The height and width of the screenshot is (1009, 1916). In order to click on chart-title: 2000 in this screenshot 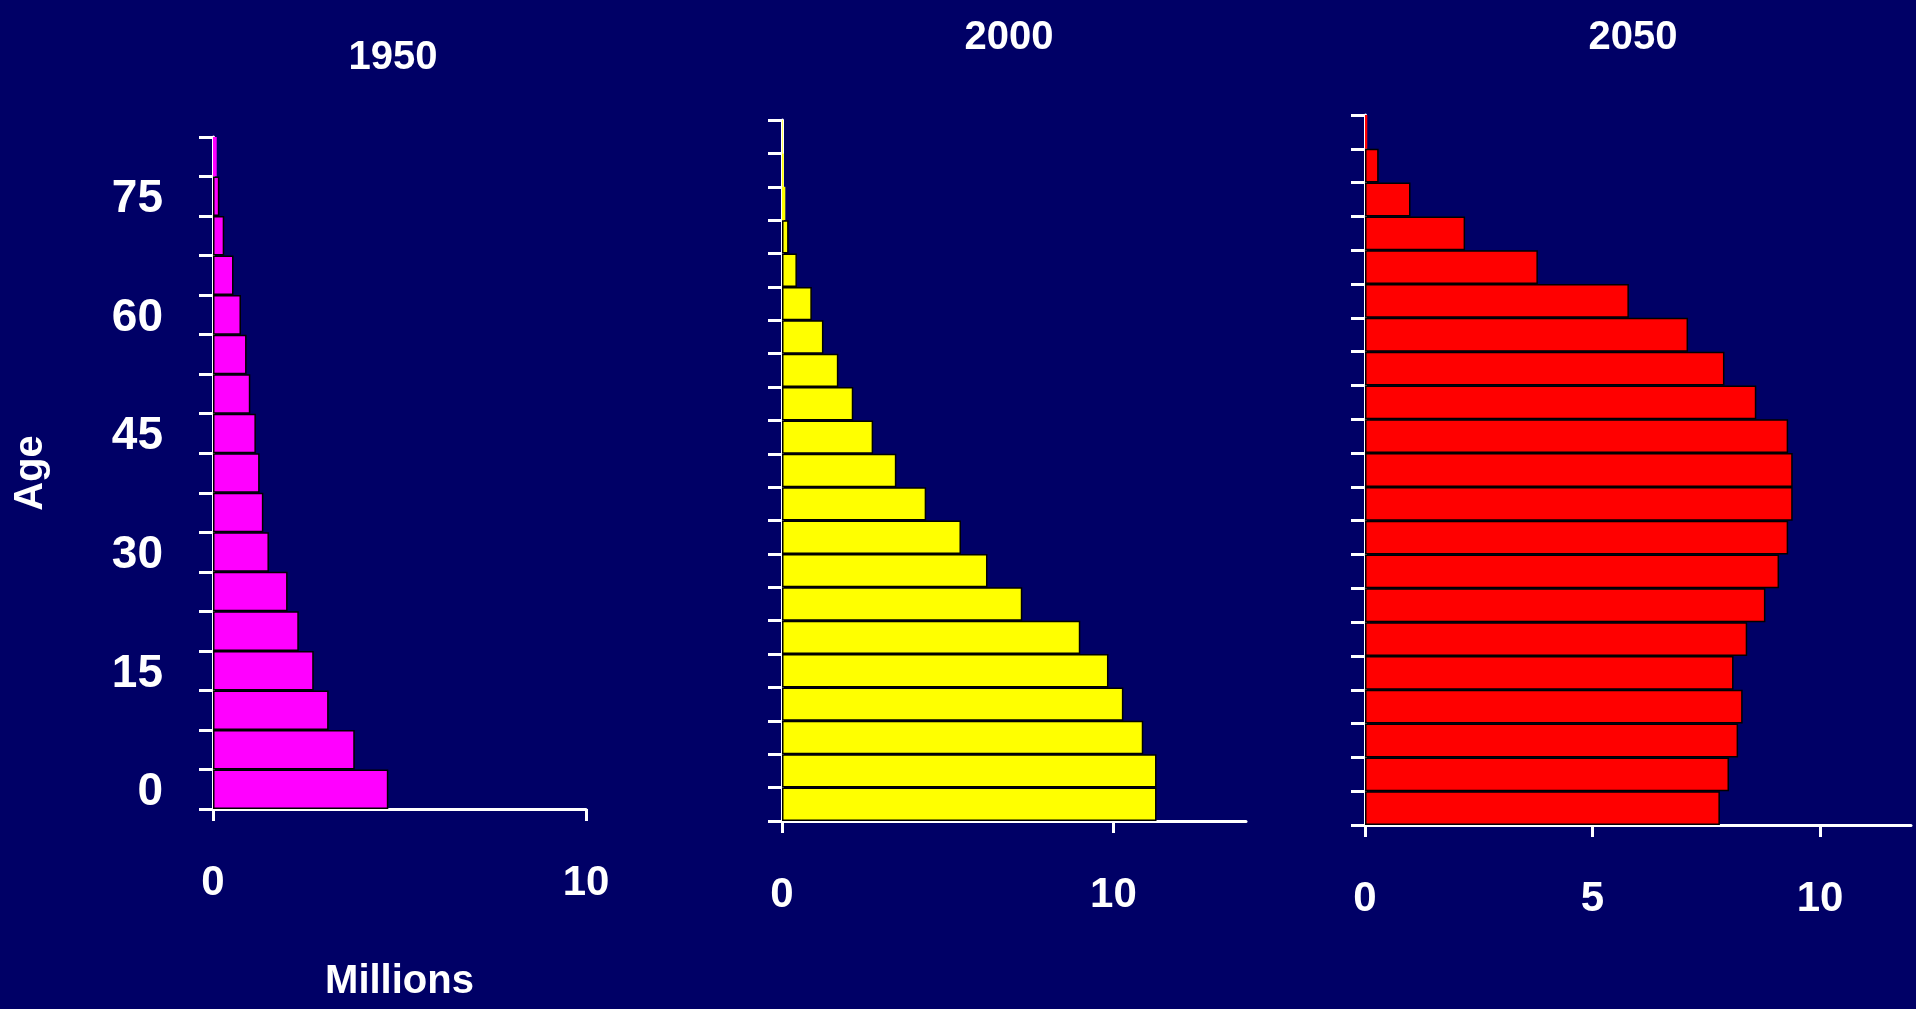, I will do `click(1009, 35)`.